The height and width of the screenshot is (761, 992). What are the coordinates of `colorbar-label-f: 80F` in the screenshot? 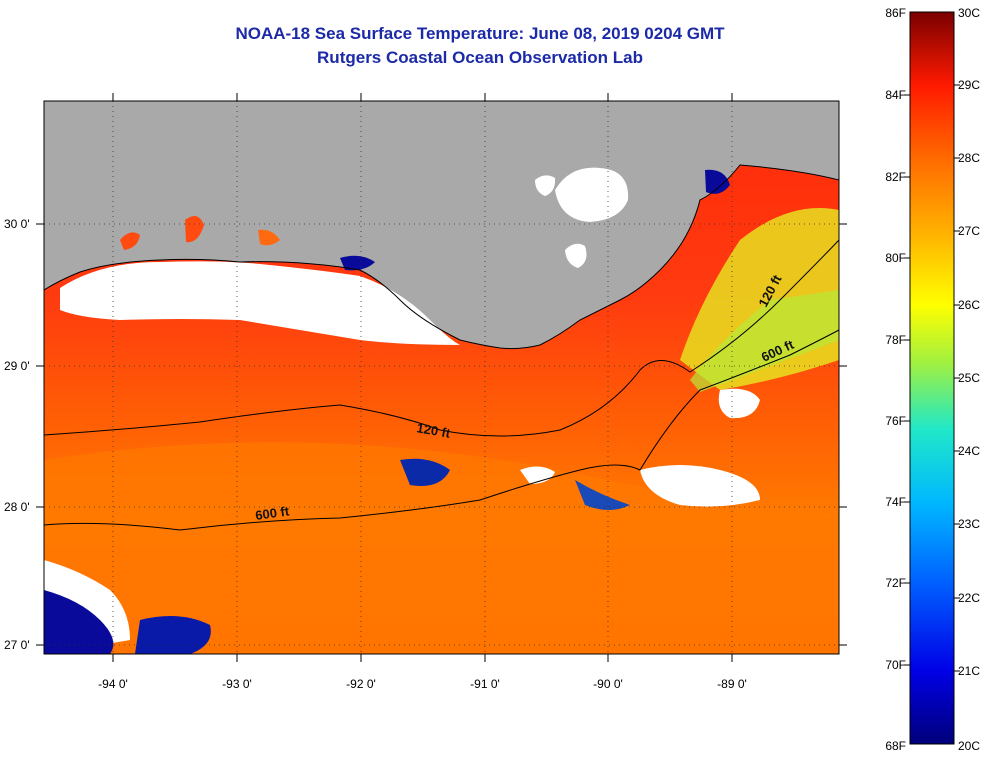 It's located at (895, 258).